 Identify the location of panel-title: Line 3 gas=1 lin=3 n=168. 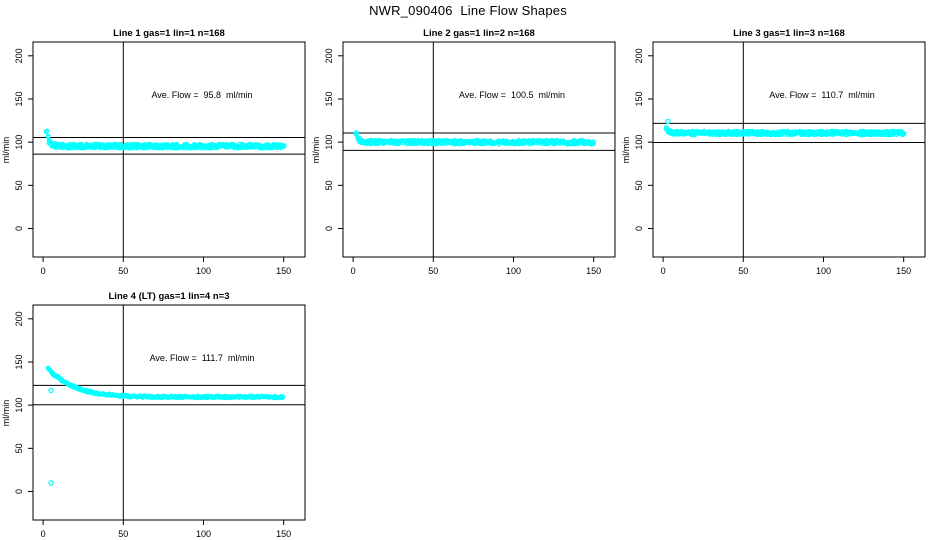
(789, 33).